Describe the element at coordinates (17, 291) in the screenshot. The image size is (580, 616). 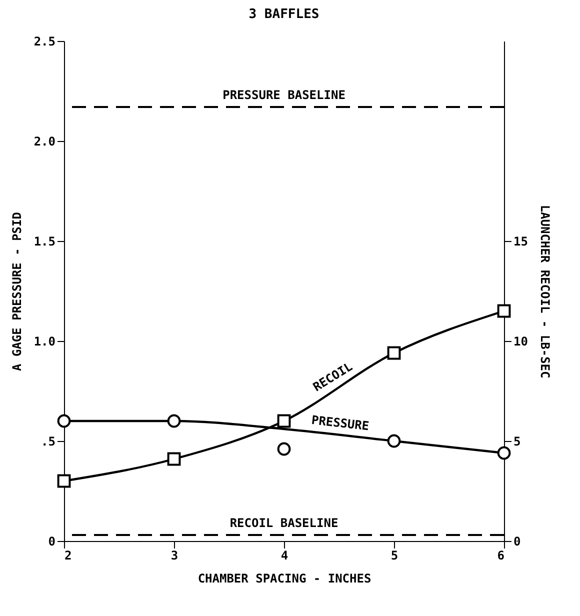
I see `y-axis-title: A GAGE PRESSURE - PSID` at that location.